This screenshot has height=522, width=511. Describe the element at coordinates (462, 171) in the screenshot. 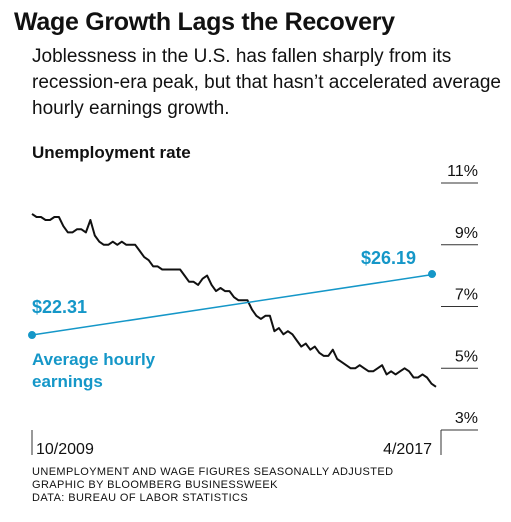

I see `y-tick-label: 11%` at that location.